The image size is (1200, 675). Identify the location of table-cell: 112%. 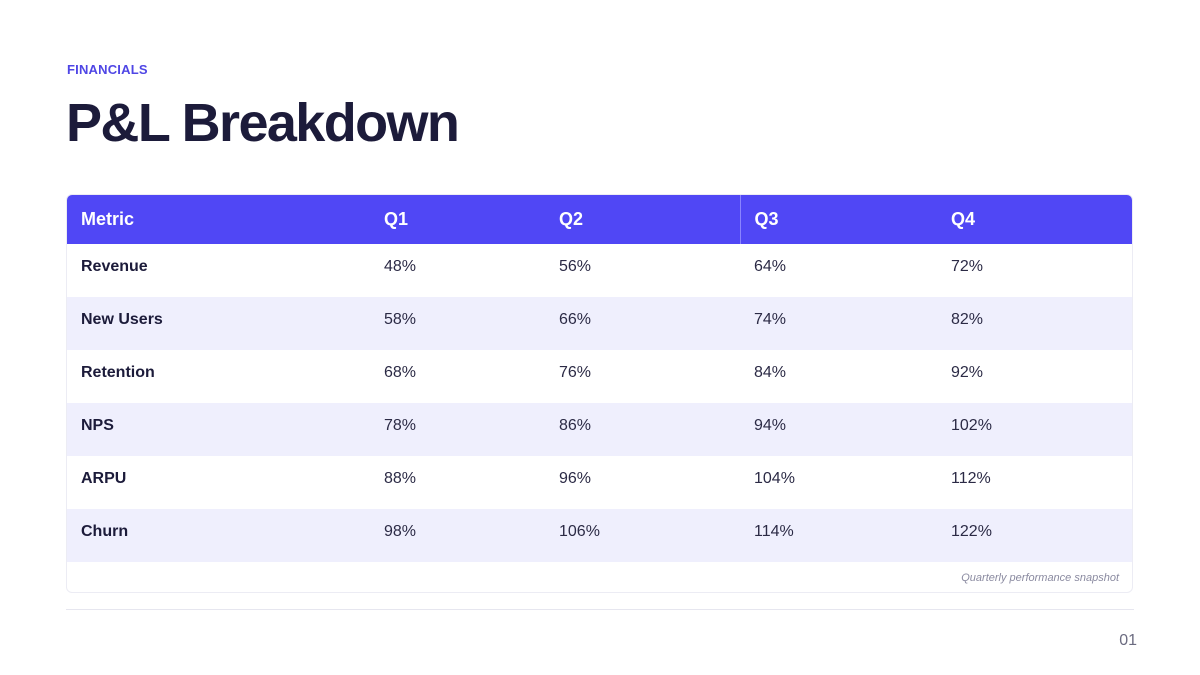
(971, 478).